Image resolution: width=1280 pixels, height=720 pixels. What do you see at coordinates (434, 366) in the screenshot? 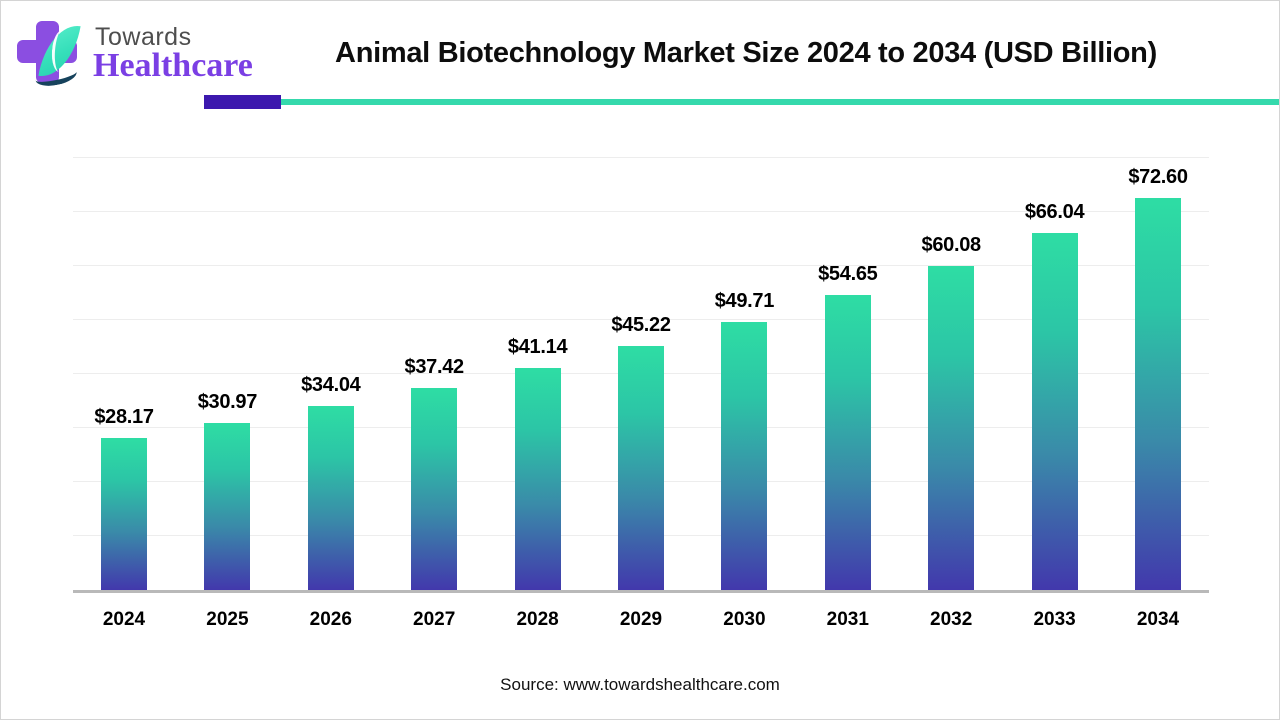
I see `bar-value-label-2027: $37.42` at bounding box center [434, 366].